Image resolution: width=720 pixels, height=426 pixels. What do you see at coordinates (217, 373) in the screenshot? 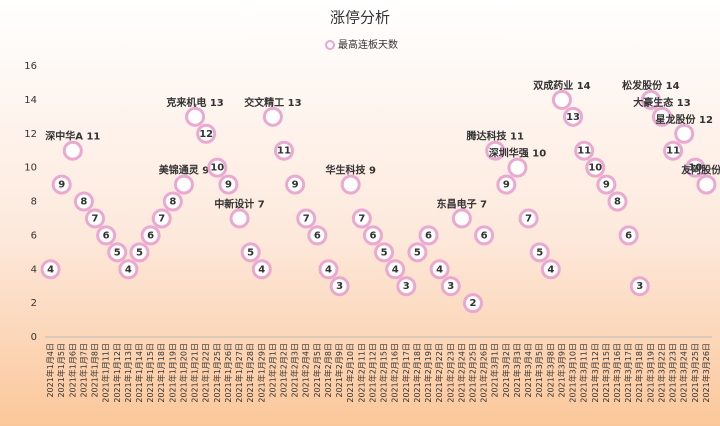
I see `x-tick-label: 2021年1月25日` at bounding box center [217, 373].